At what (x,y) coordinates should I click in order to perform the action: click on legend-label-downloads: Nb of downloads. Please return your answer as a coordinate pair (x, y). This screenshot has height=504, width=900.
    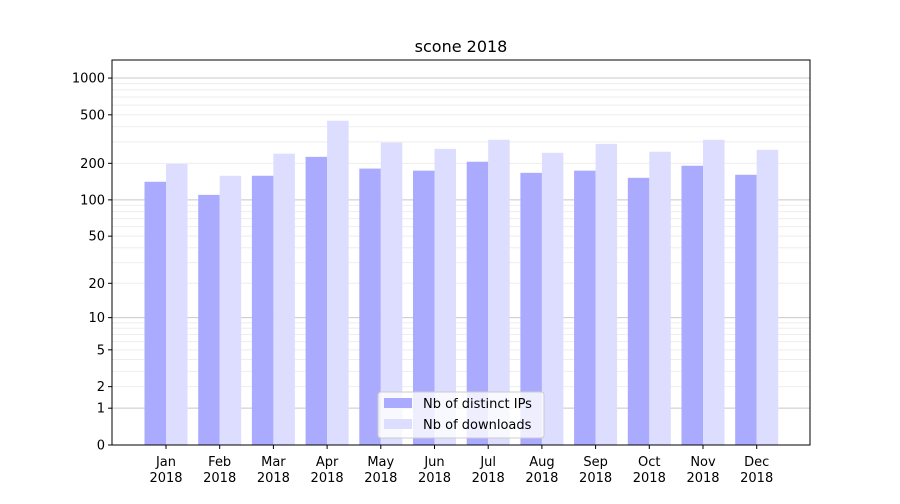
    Looking at the image, I should click on (477, 425).